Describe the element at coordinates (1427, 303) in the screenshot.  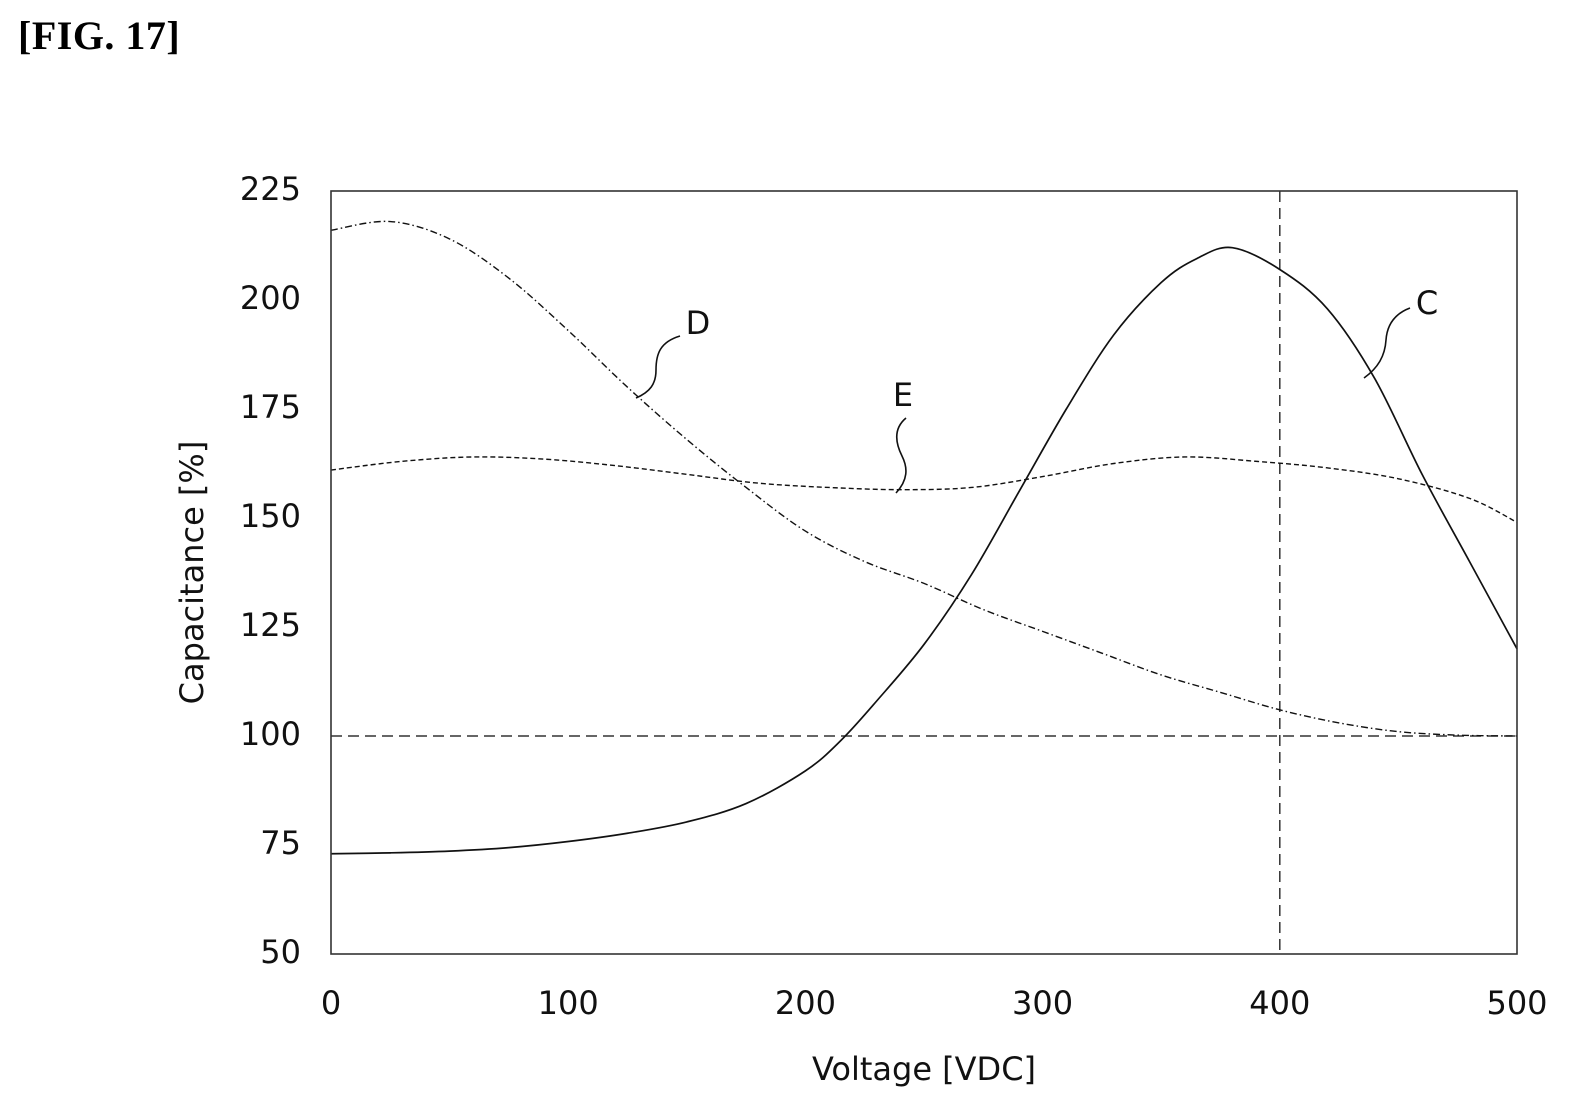
I see `series-label-c: C` at that location.